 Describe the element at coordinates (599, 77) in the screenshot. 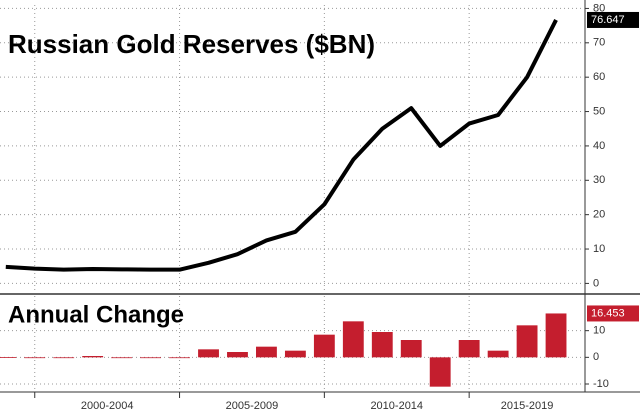

I see `y-tick-label: 60` at that location.